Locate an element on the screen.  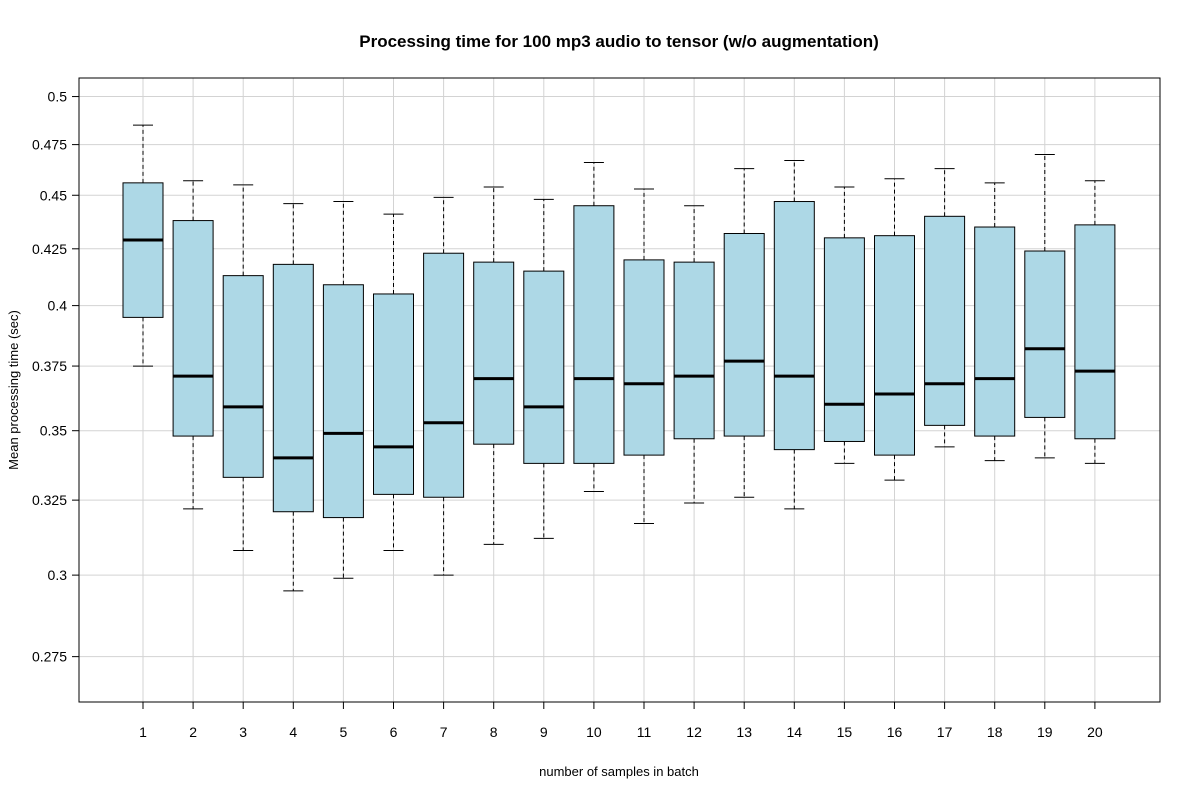
x-tick-label: 1 is located at coordinates (143, 732).